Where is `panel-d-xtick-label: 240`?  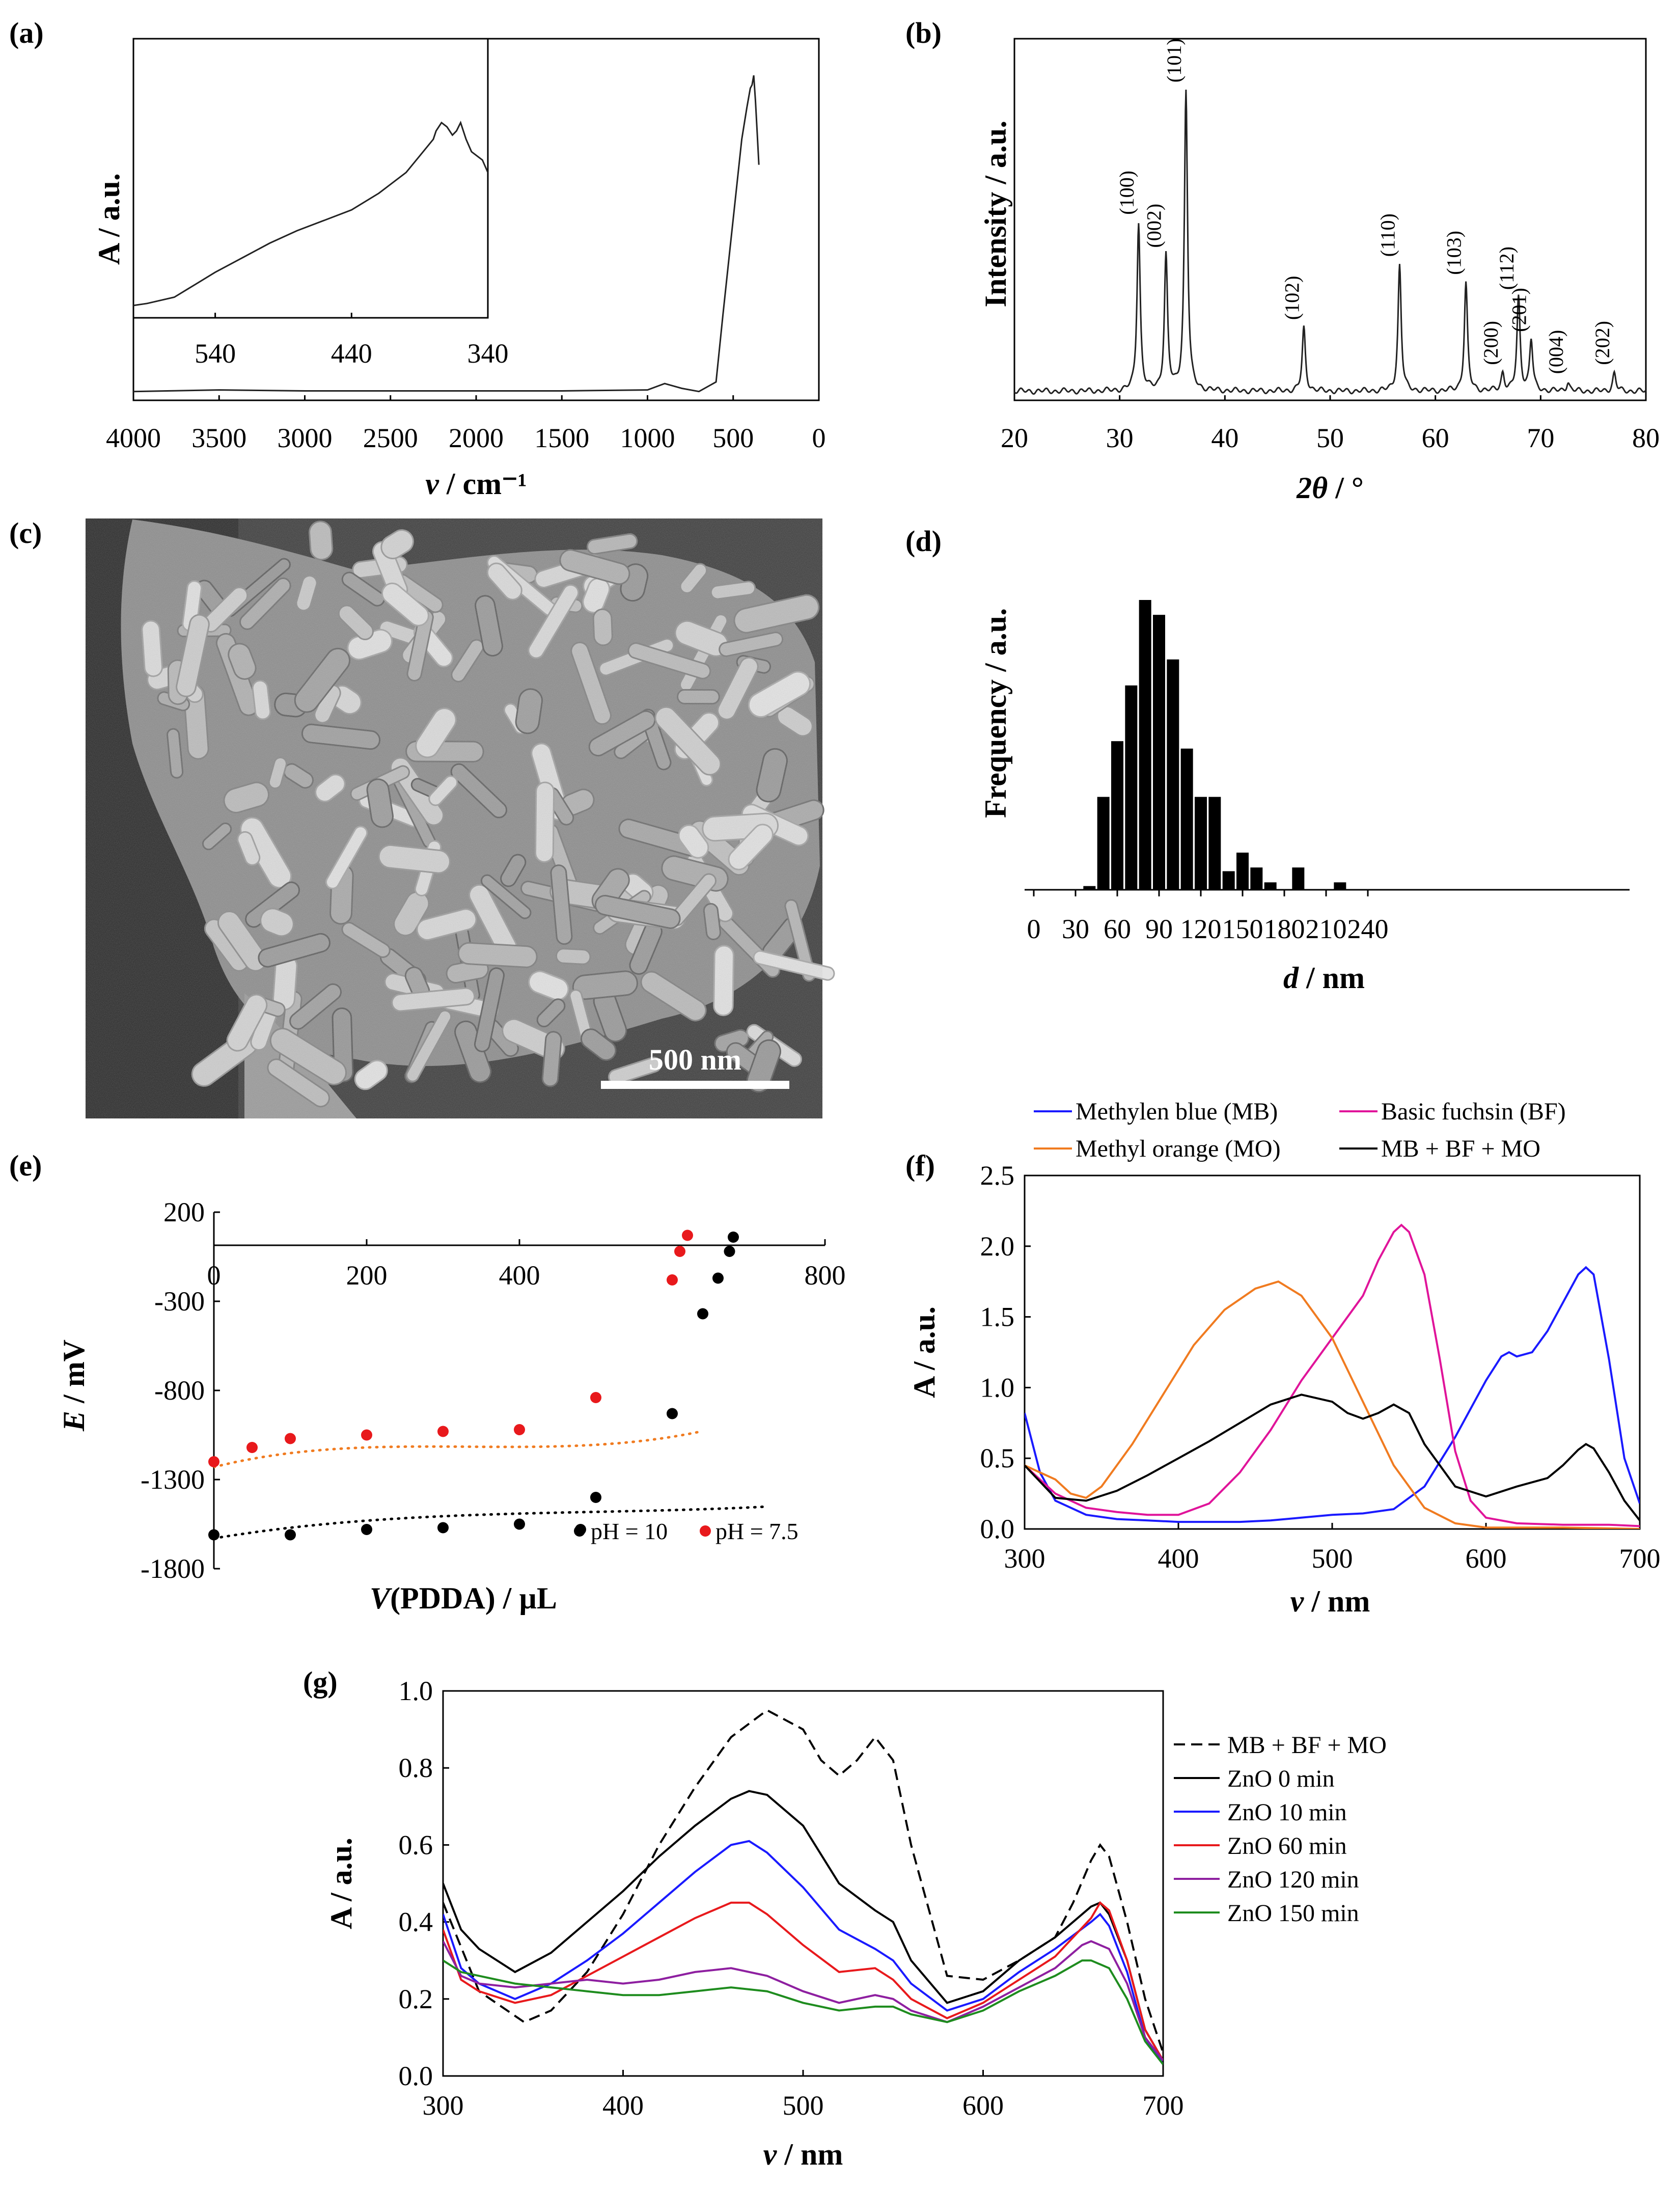
panel-d-xtick-label: 240 is located at coordinates (1368, 929).